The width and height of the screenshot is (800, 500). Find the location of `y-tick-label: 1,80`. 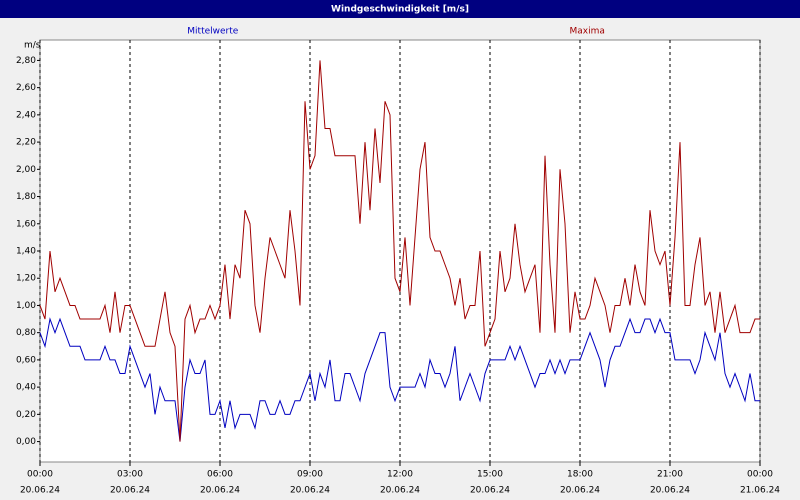

y-tick-label: 1,80 is located at coordinates (26, 197).